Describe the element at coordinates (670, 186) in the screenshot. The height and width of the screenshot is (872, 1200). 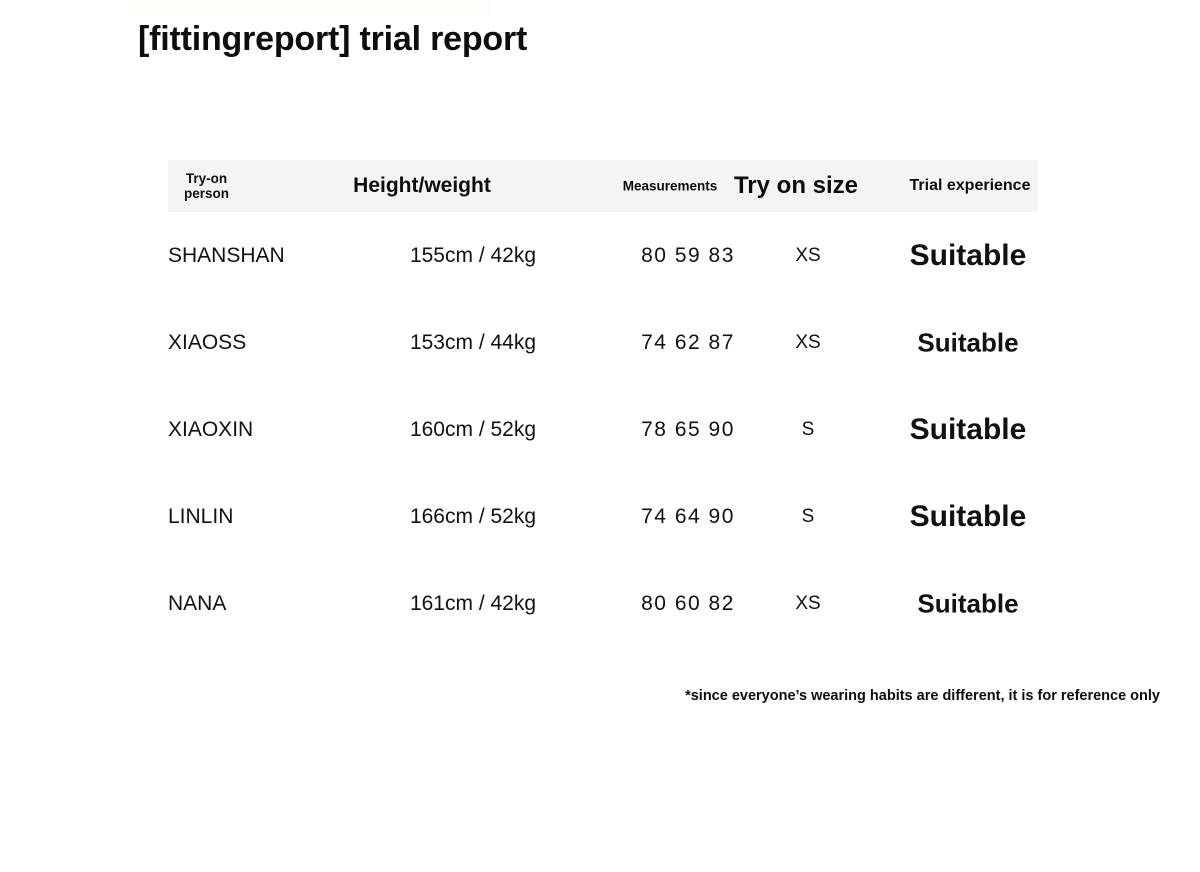
I see `column-header-measurements: Measurements` at that location.